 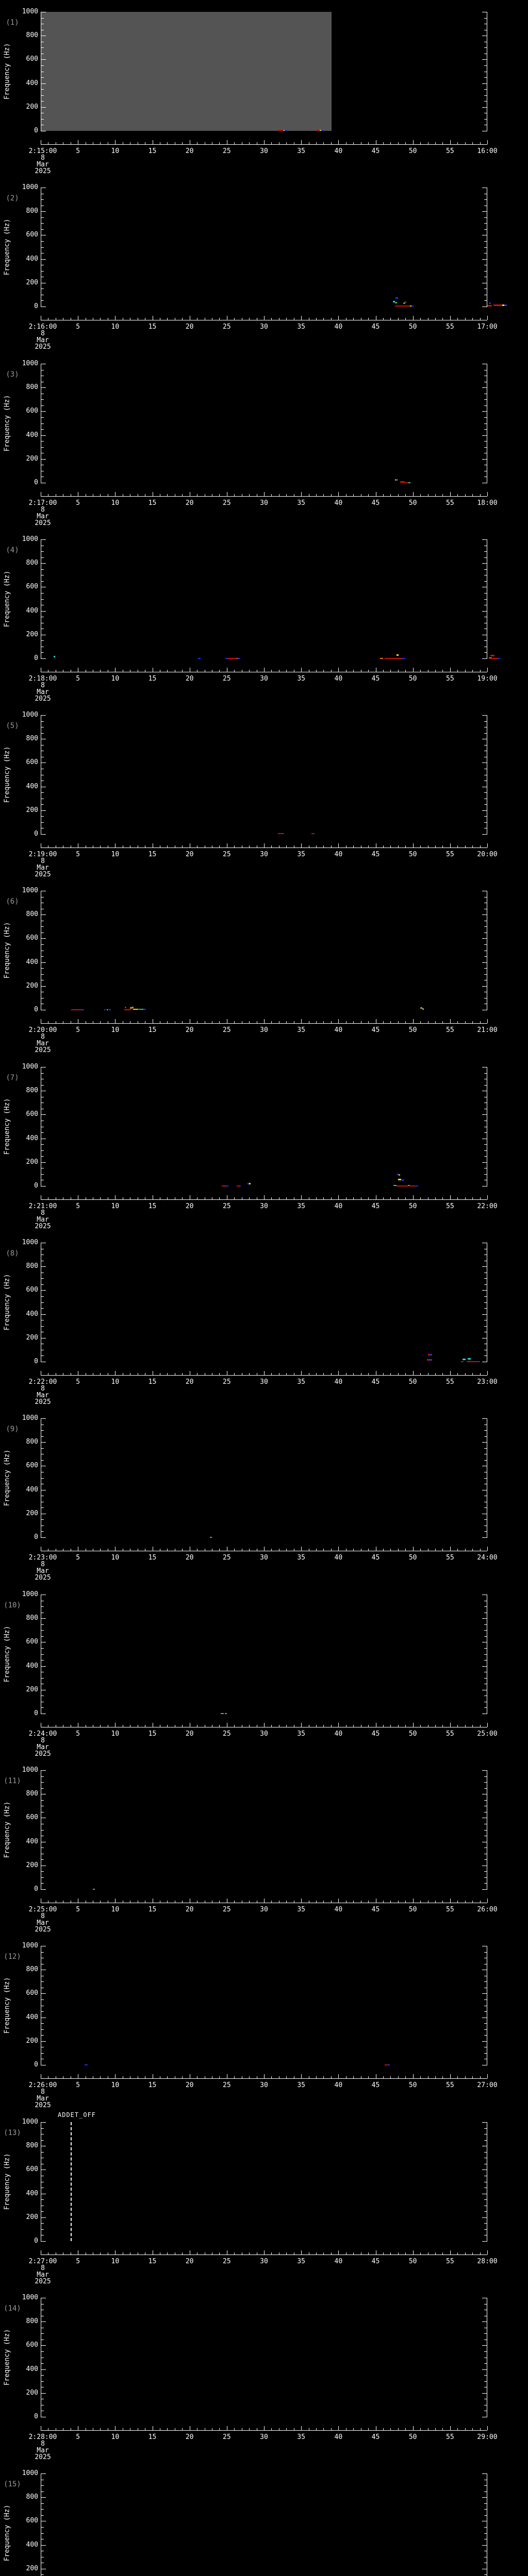 I want to click on date-line-label: 8, so click(x=43, y=2268).